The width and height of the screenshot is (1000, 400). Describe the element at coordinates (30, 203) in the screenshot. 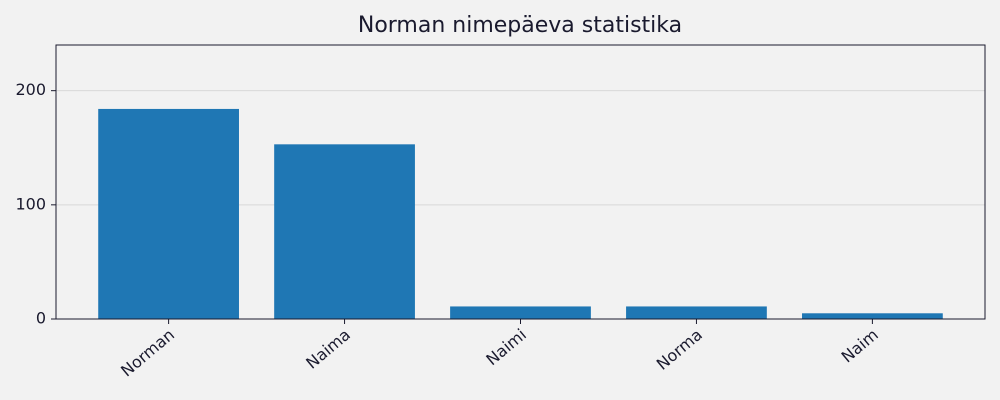

I see `y-tick-label: 100` at that location.